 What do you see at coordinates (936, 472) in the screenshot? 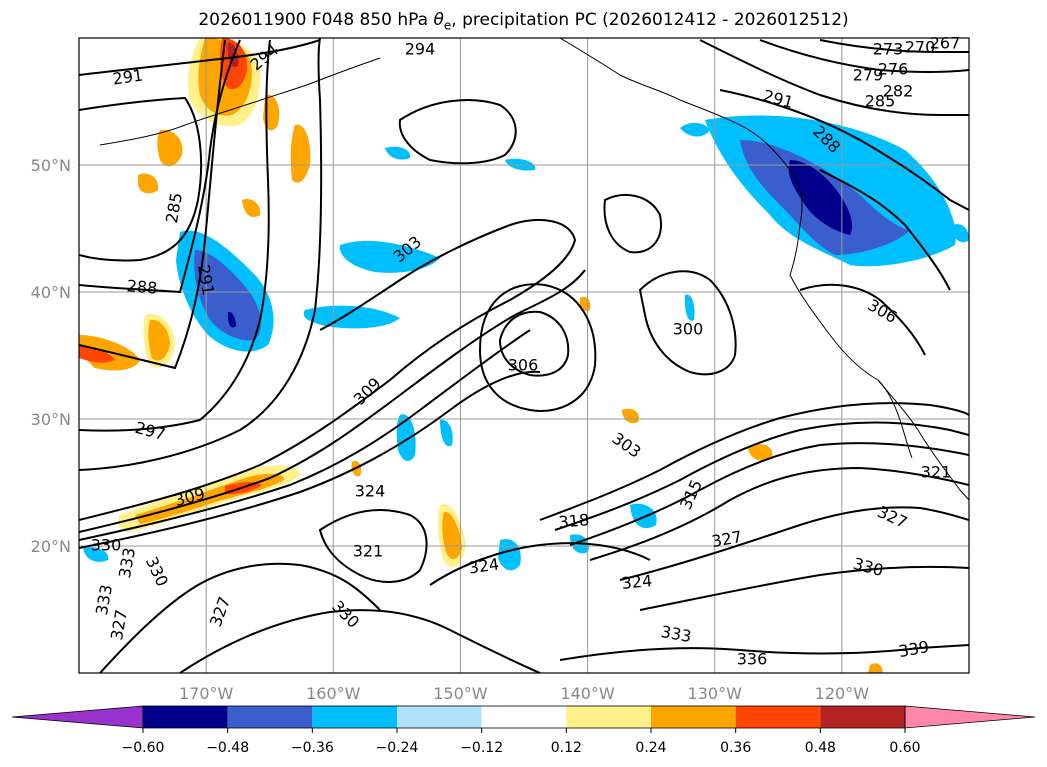
I see `contour-label: 321` at bounding box center [936, 472].